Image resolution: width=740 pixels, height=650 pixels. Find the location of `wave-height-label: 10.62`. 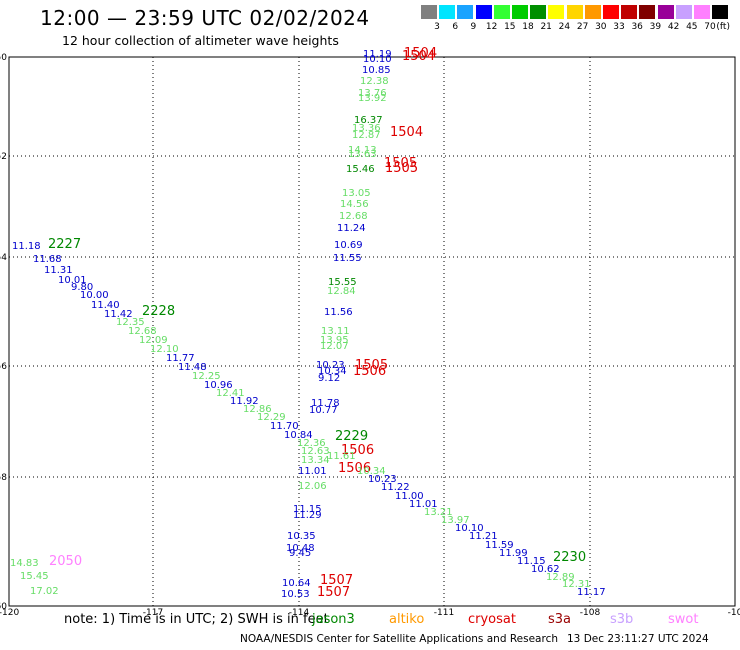

wave-height-label: 10.62 is located at coordinates (545, 569).